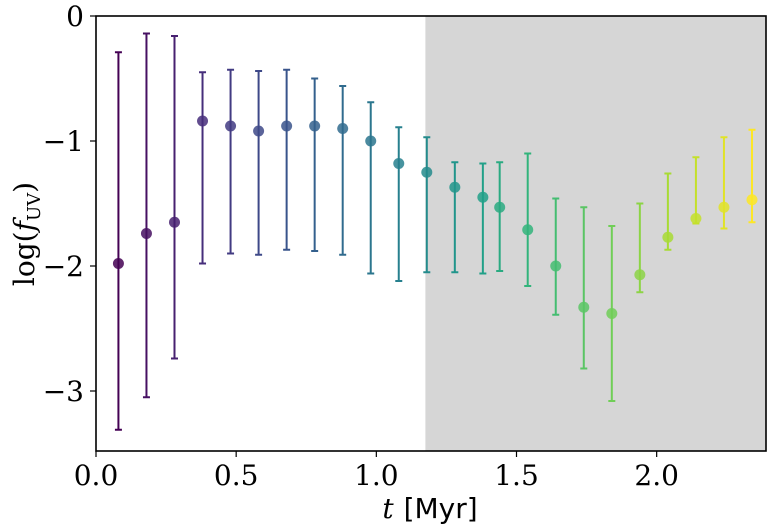 This screenshot has width=772, height=532. Describe the element at coordinates (236, 475) in the screenshot. I see `x-tick-label: 0.5` at that location.